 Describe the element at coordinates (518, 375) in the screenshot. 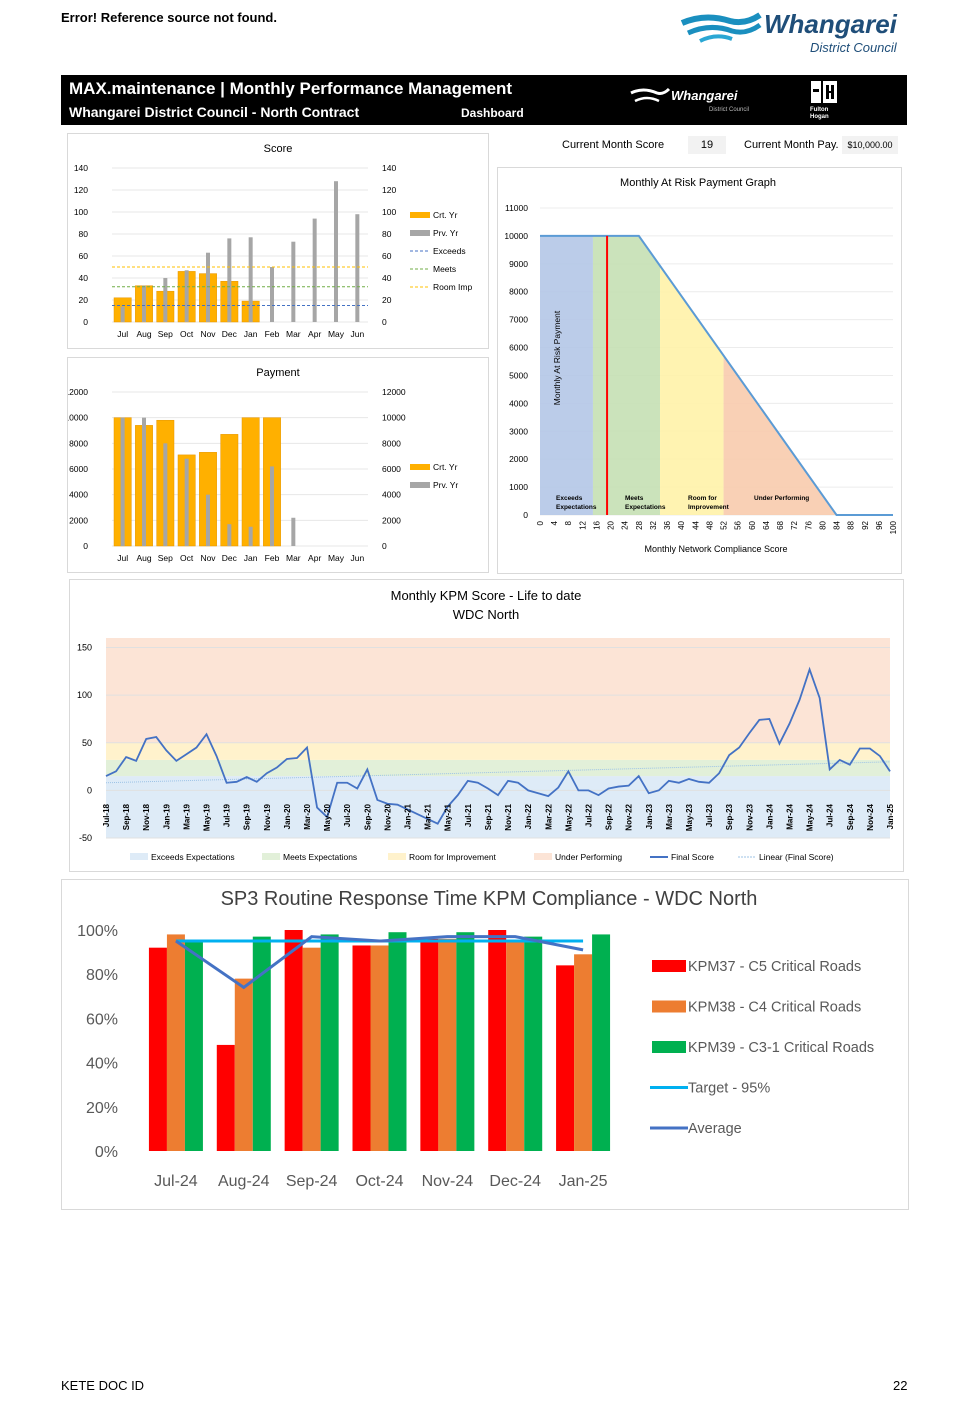

I see `y-tick-label: 5000` at that location.